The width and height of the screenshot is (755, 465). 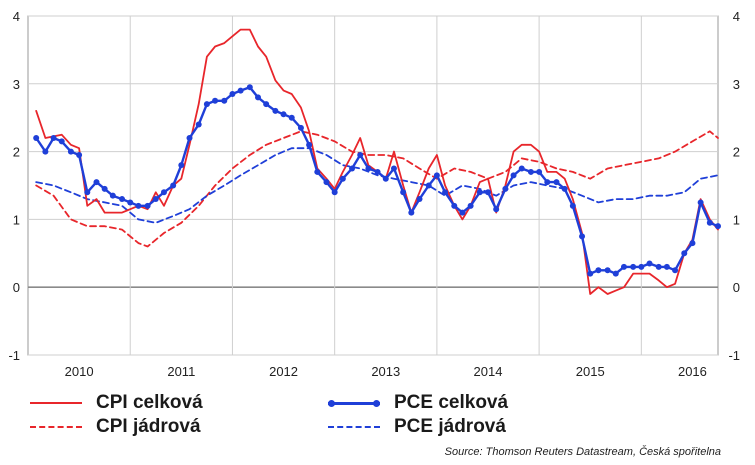 What do you see at coordinates (149, 402) in the screenshot?
I see `legend-label-cpi-total: CPI celková` at bounding box center [149, 402].